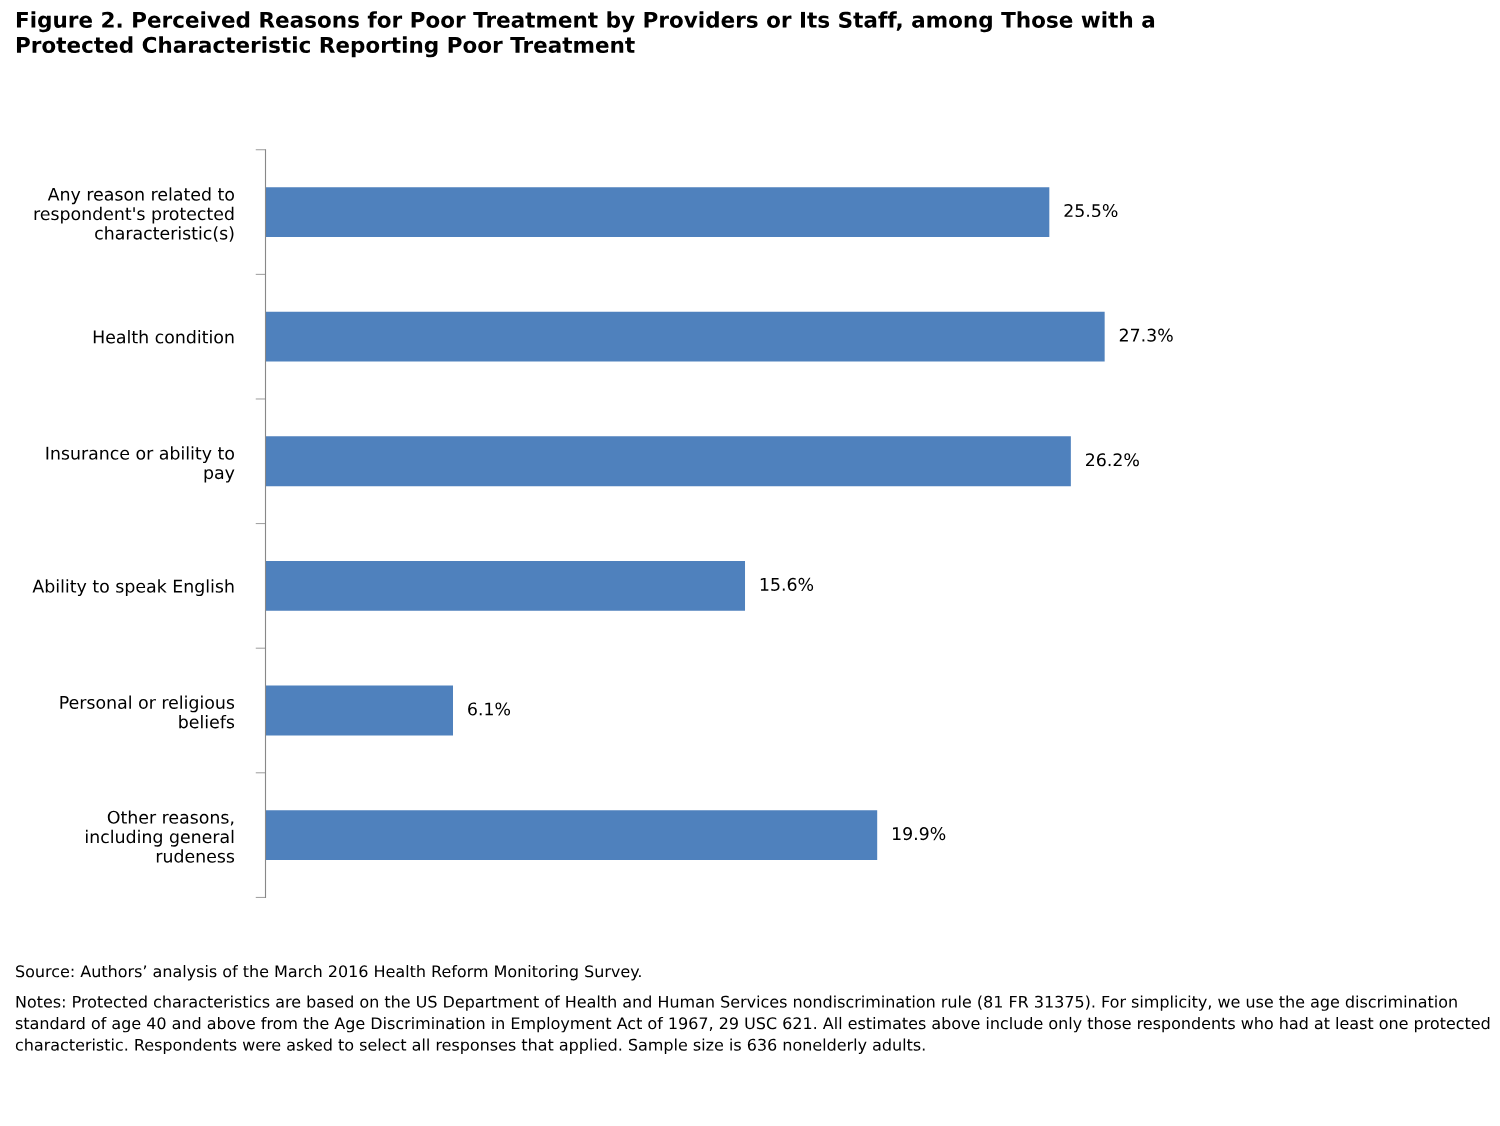  I want to click on source-note: Source: Authors’ analysis of the March 2016 Health Reform Monitoring Survey., so click(328, 972).